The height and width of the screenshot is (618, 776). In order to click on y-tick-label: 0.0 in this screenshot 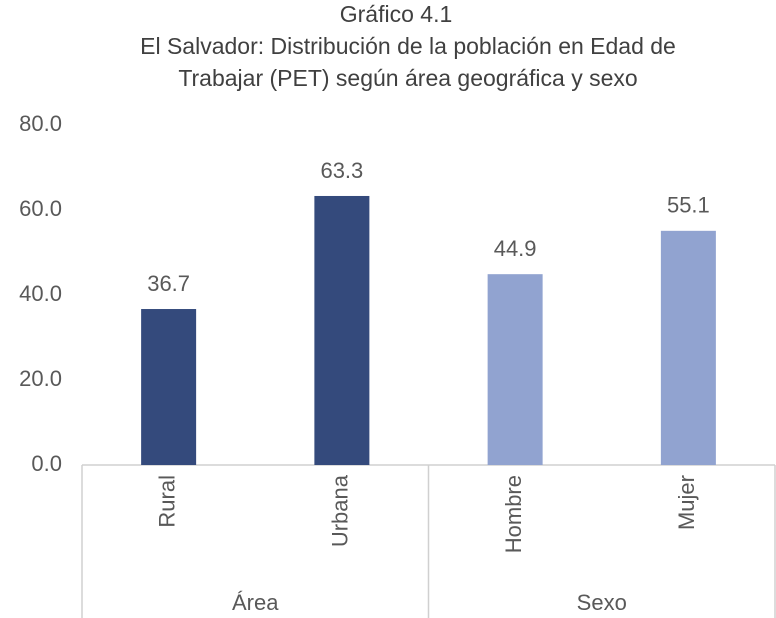, I will do `click(46, 463)`.